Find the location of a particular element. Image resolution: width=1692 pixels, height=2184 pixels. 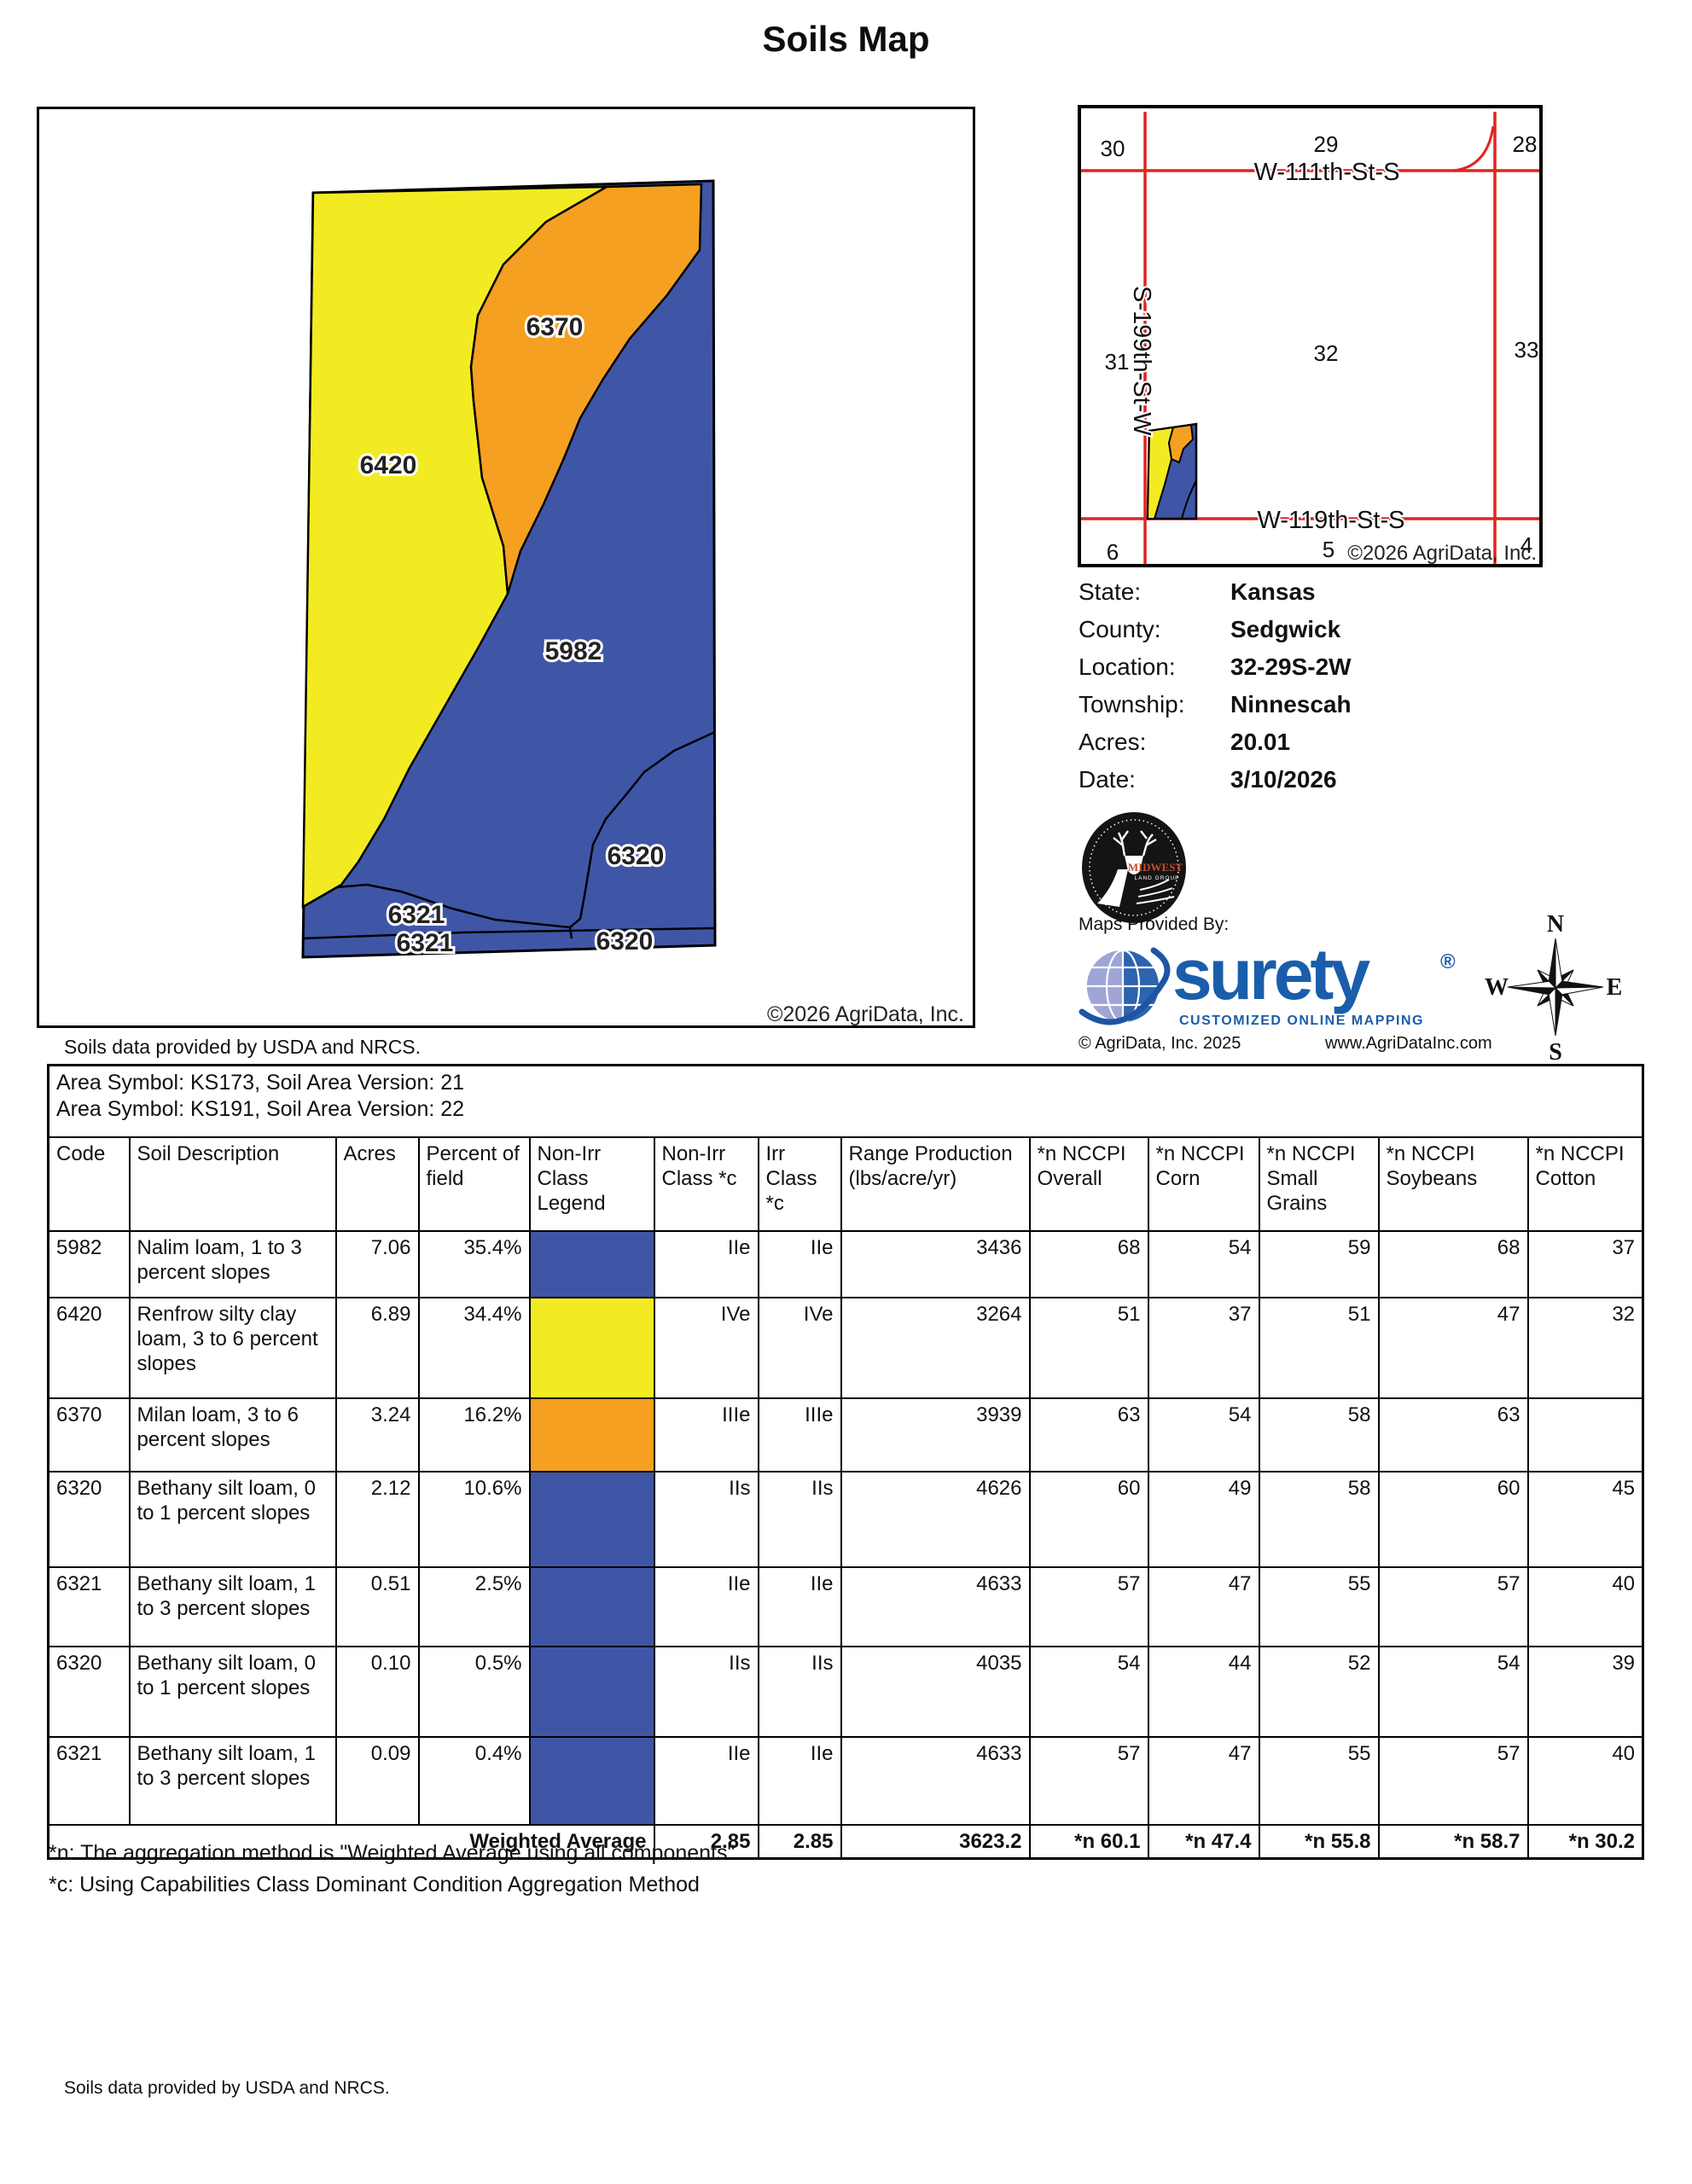

info-county: County: Sedgwick is located at coordinates (1317, 632).